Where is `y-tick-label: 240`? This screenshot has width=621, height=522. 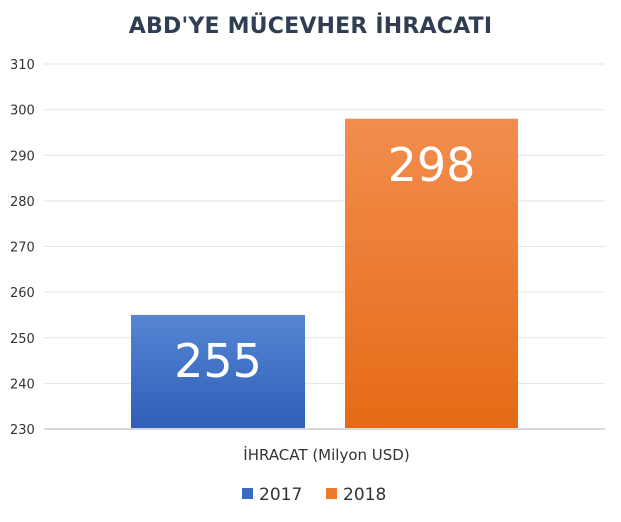
y-tick-label: 240 is located at coordinates (22, 384).